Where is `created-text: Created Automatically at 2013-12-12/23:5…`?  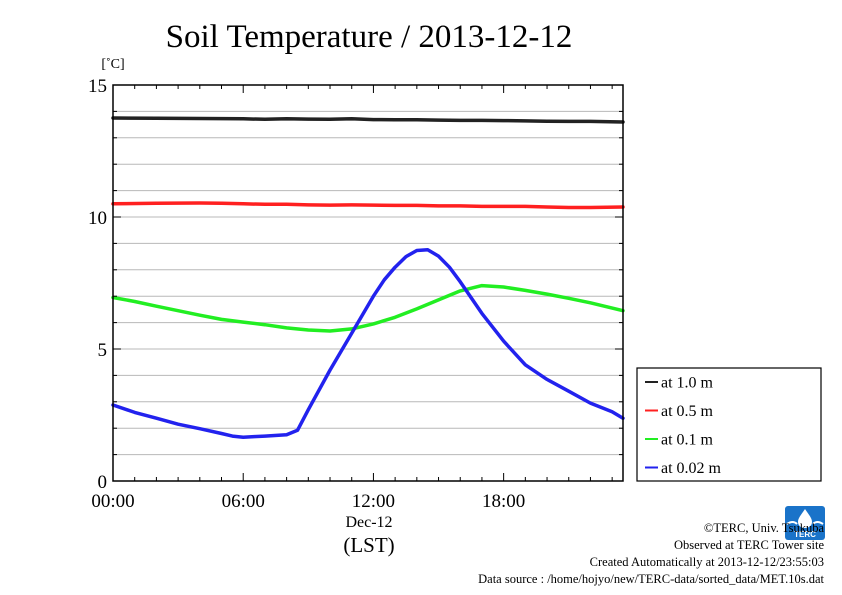
created-text: Created Automatically at 2013-12-12/23:5… is located at coordinates (706, 562).